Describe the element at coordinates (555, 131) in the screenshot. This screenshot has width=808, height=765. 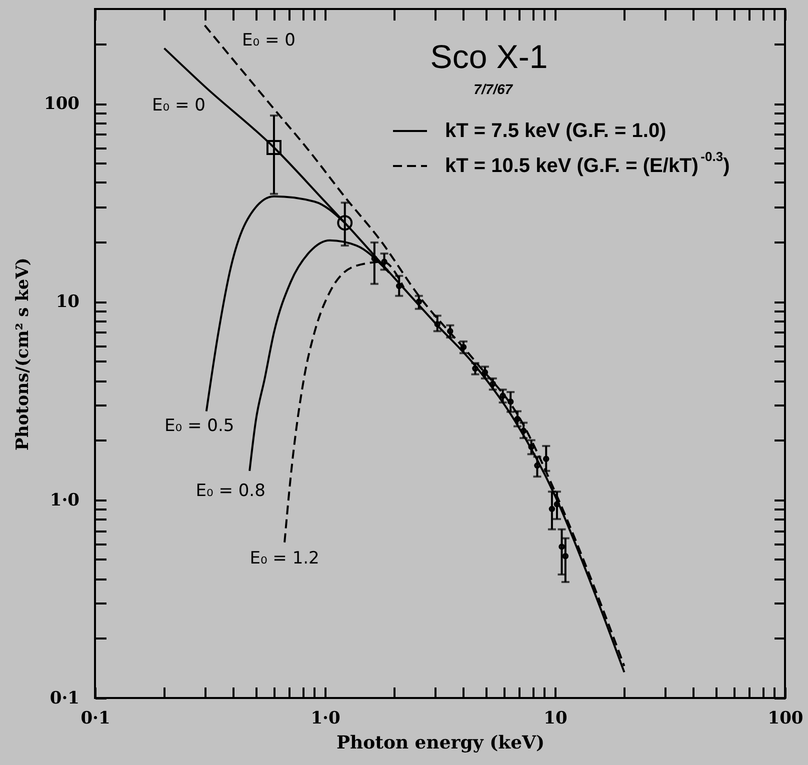
I see `legend-label: kT = 7.5 keV (G.F. = 1.0)` at that location.